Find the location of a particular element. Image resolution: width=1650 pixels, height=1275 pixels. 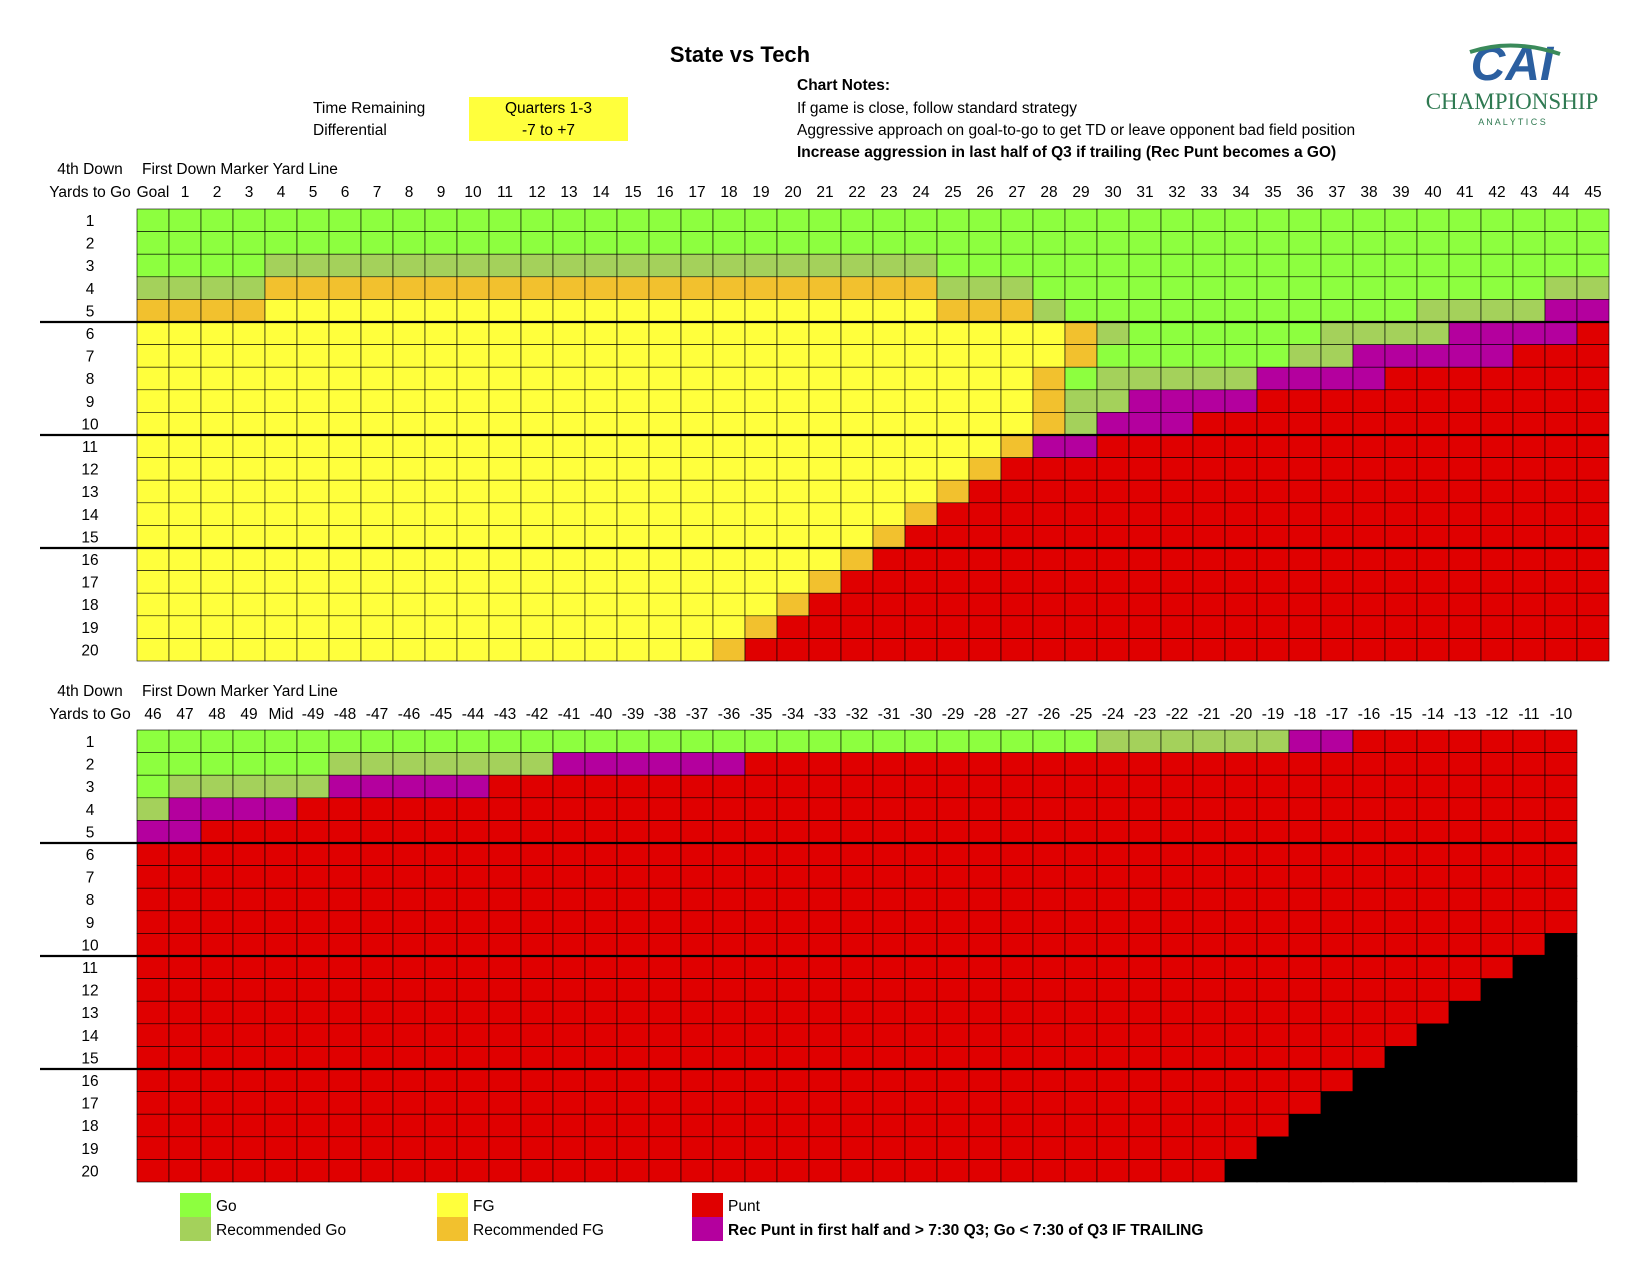

column-label: -26 is located at coordinates (1049, 714).